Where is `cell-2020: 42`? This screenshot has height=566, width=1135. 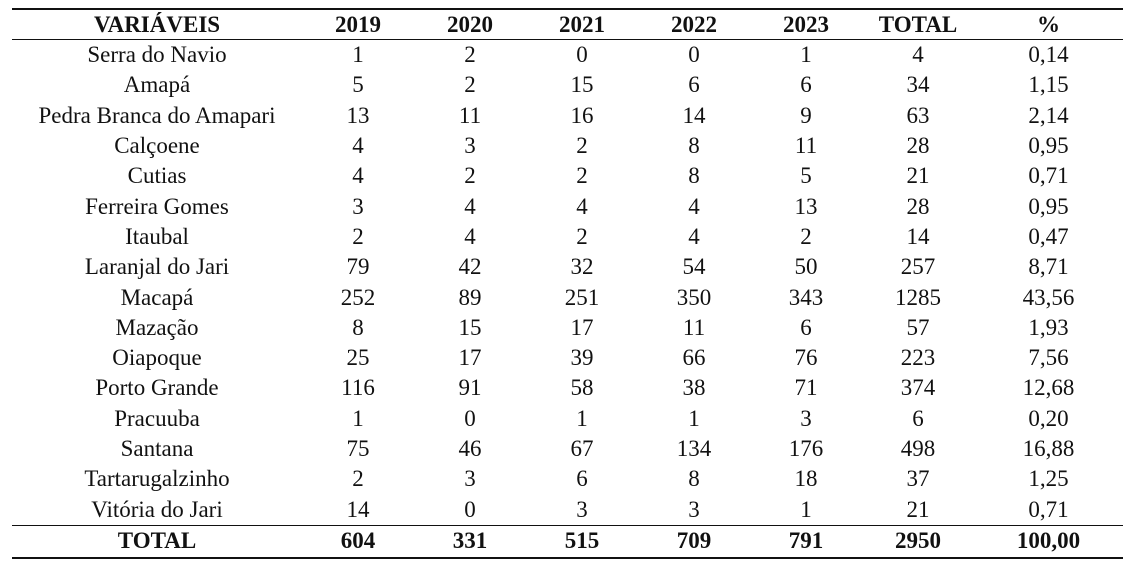 cell-2020: 42 is located at coordinates (470, 267).